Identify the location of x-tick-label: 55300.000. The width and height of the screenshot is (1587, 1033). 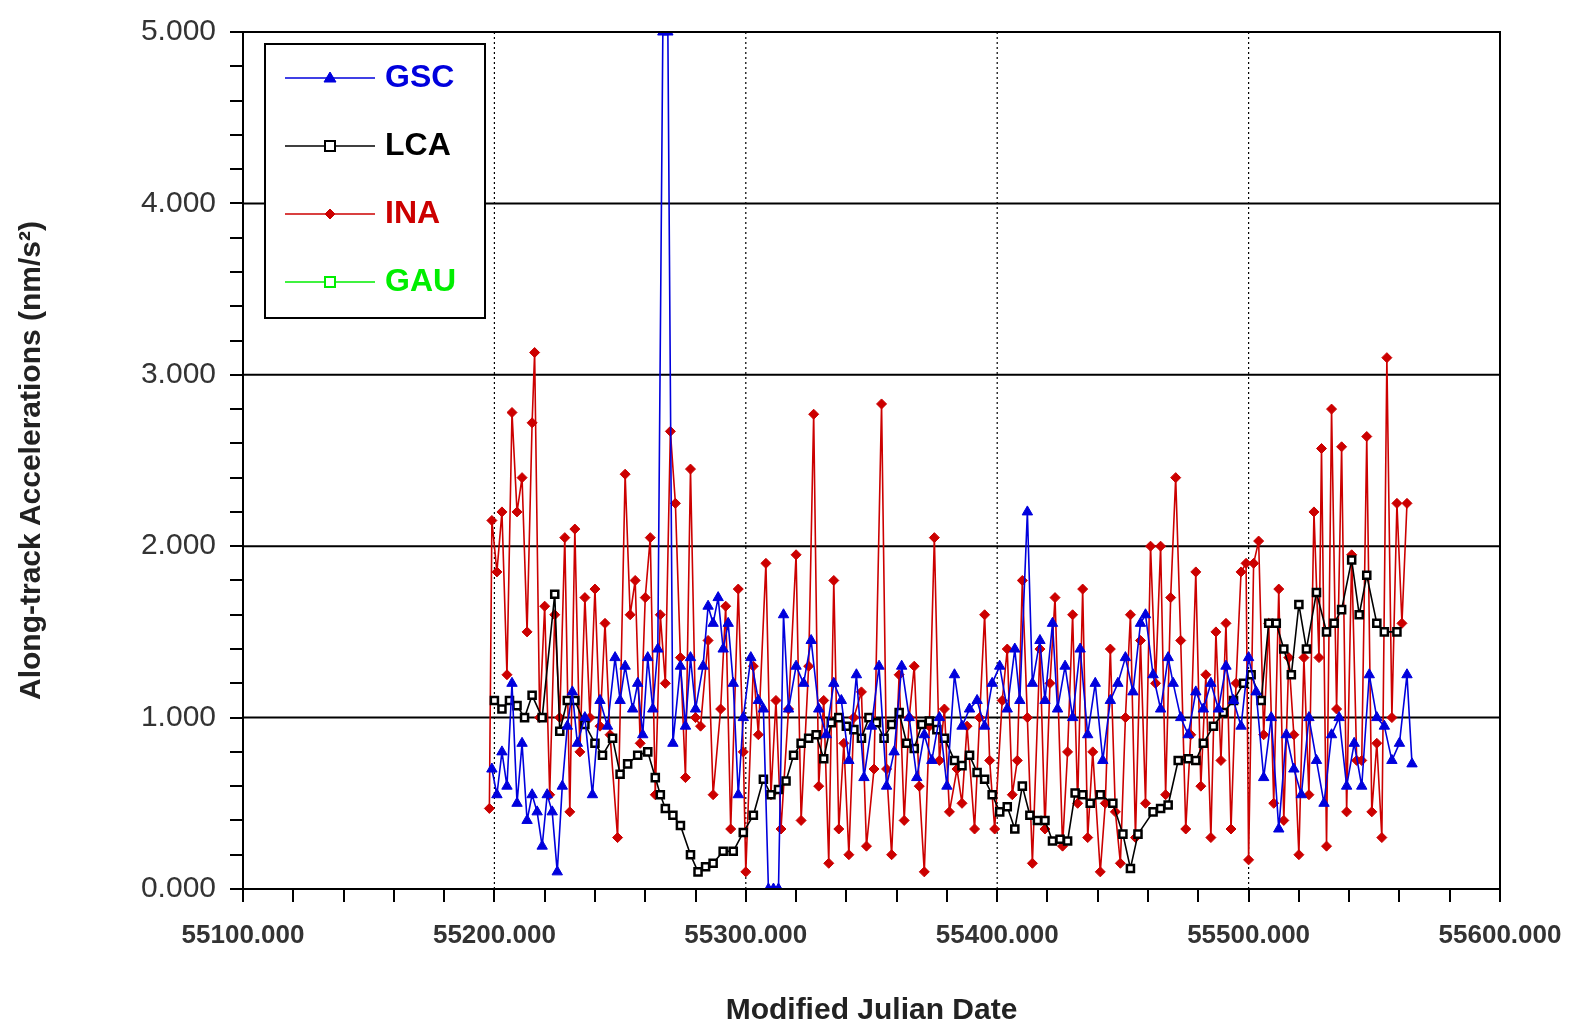
(746, 933).